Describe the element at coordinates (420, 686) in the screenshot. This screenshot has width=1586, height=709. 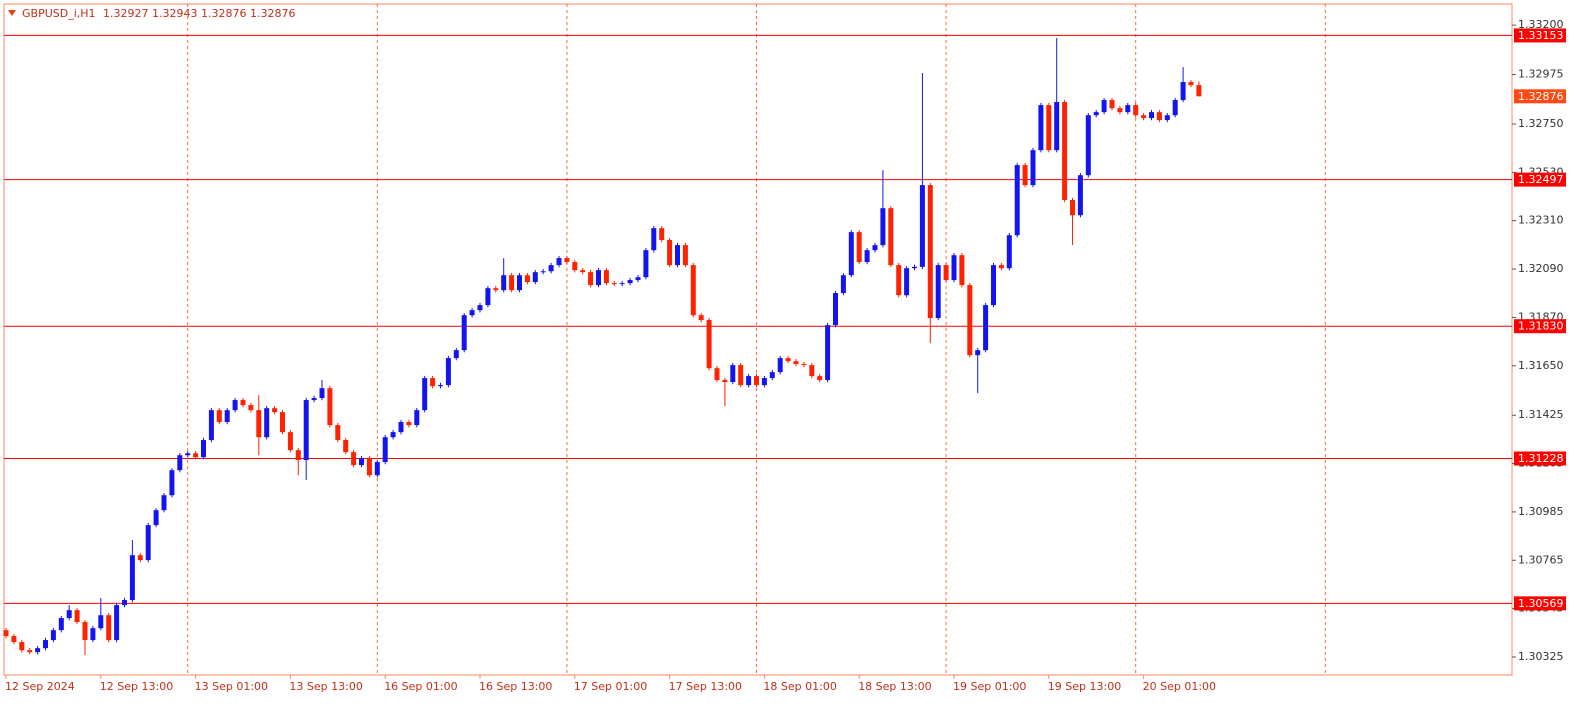
I see `x-tick-label: 16 Sep 01:00` at that location.